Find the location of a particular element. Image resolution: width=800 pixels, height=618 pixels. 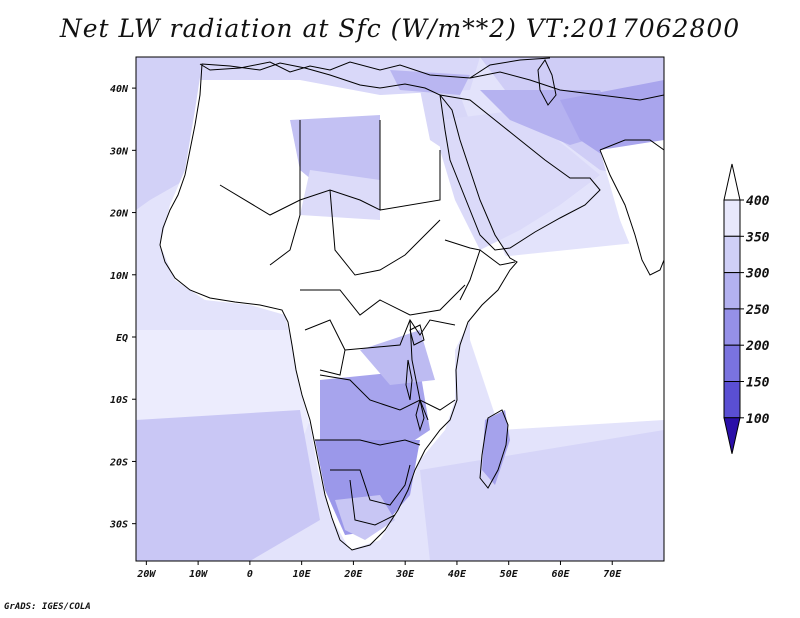

colorbar-label: 400 is located at coordinates (758, 201).